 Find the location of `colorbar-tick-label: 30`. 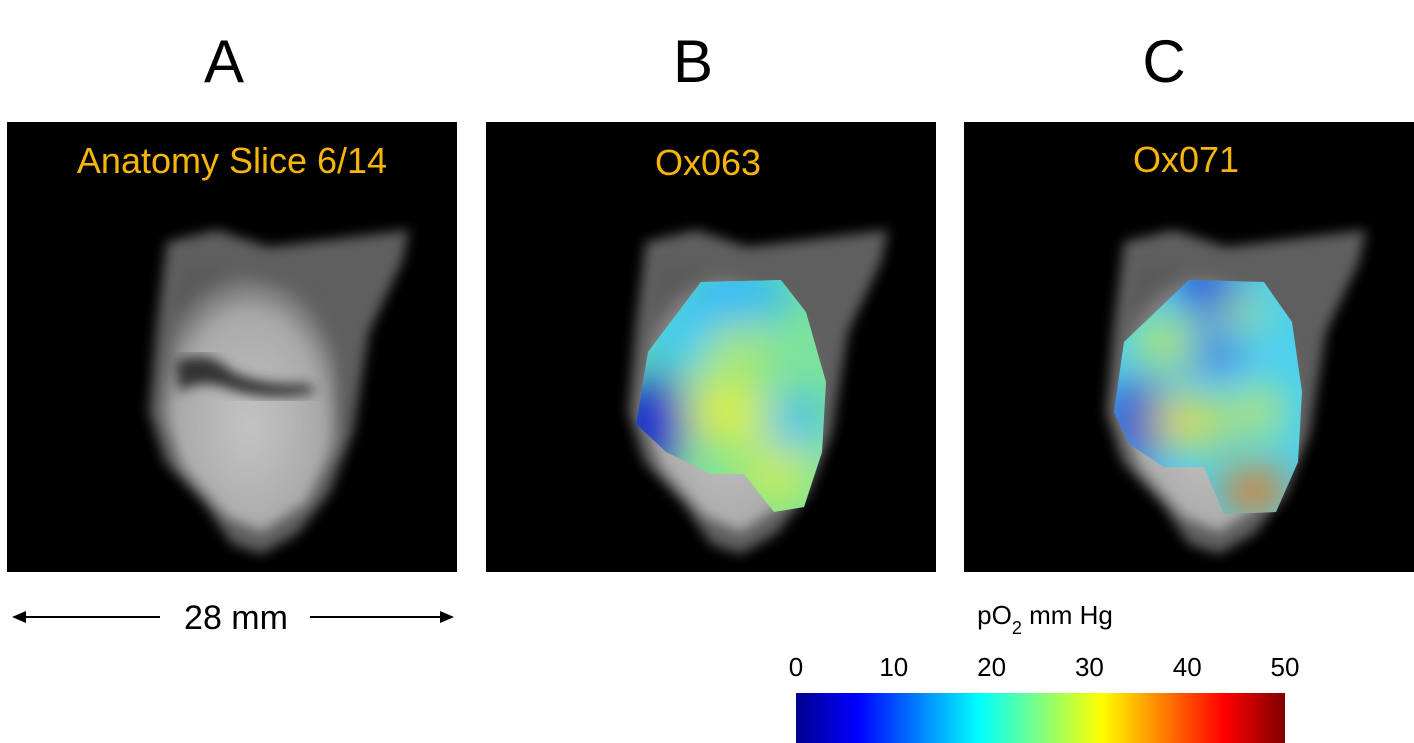

colorbar-tick-label: 30 is located at coordinates (1089, 667).